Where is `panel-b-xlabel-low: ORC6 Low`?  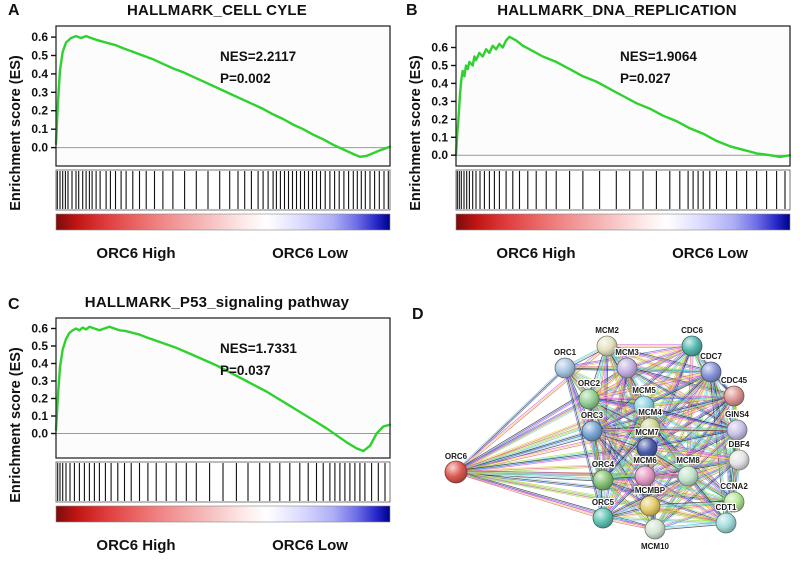 panel-b-xlabel-low: ORC6 Low is located at coordinates (710, 253).